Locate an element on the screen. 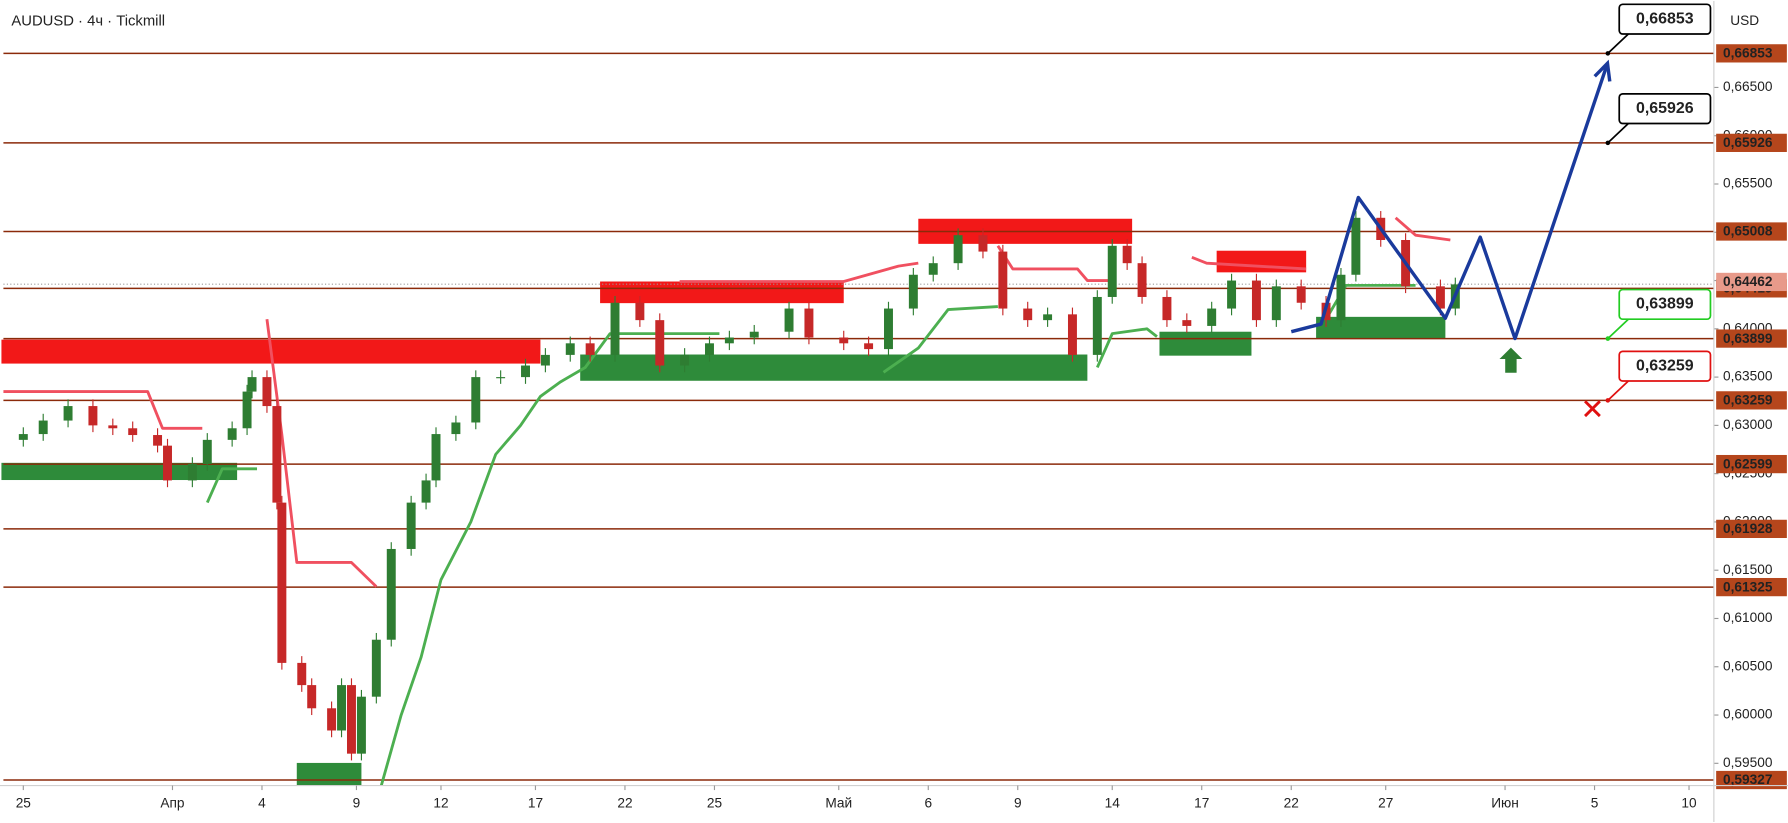 This screenshot has width=1788, height=823. x-tick-label: 22 is located at coordinates (624, 802).